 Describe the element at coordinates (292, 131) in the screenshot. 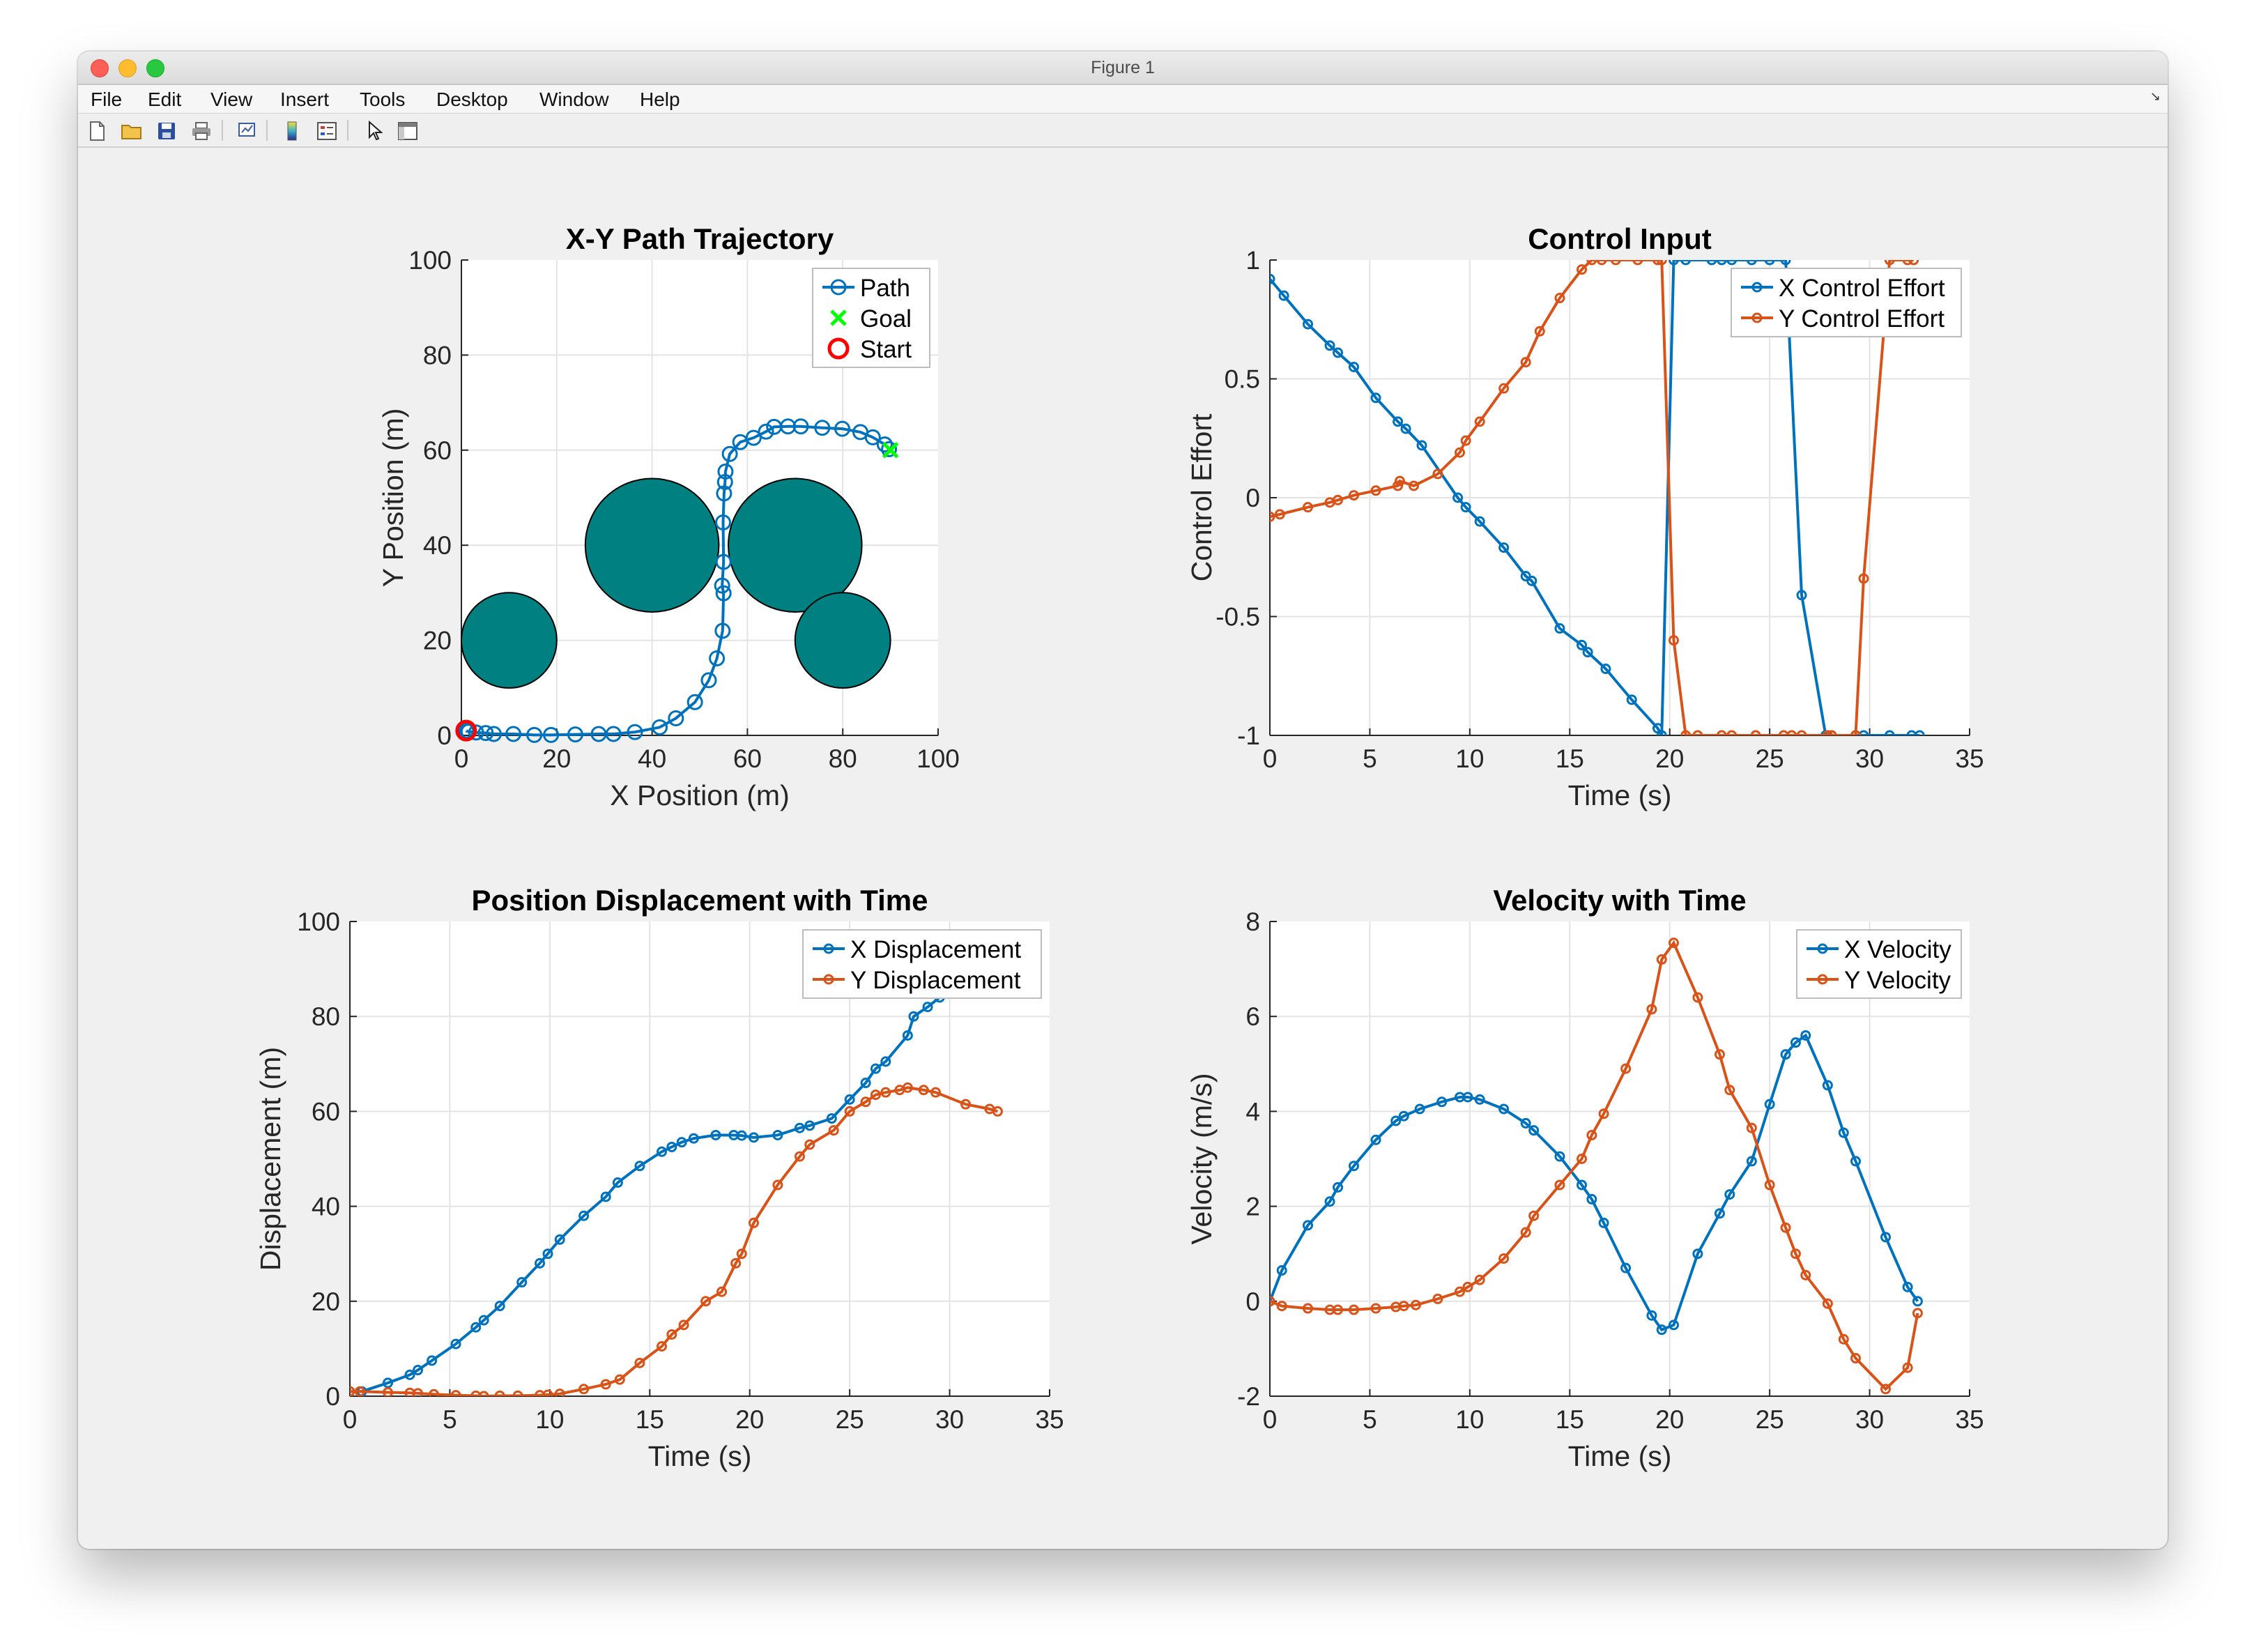

I see `insert-colorbar-icon` at that location.